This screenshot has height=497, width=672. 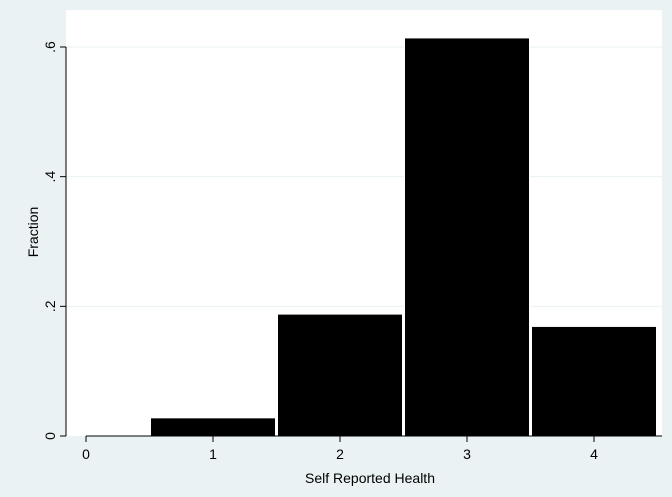 I want to click on x-tick-label: 3, so click(x=467, y=454).